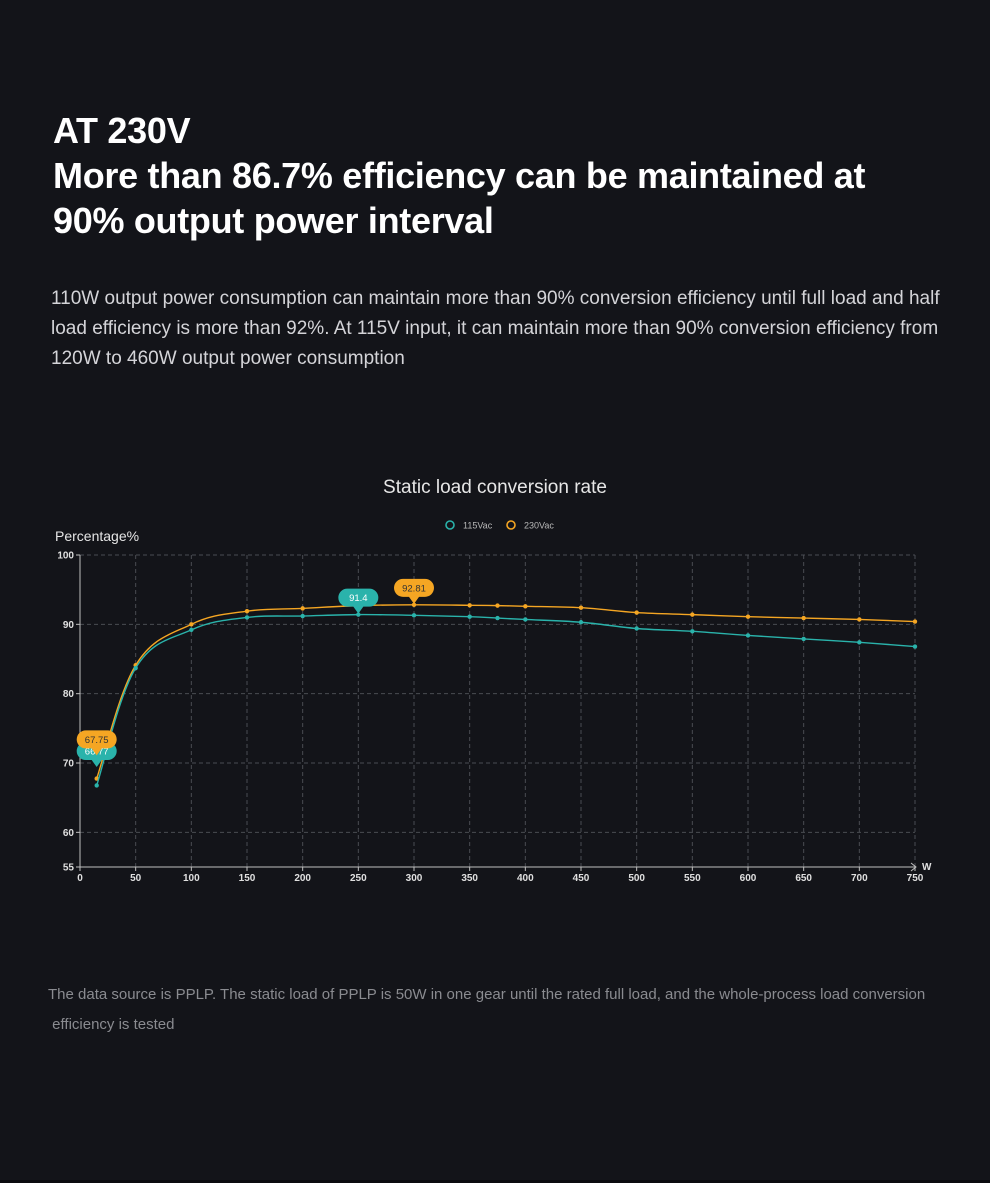 The image size is (990, 1183). What do you see at coordinates (273, 220) in the screenshot?
I see `headline-line-3: 90% output power interval` at bounding box center [273, 220].